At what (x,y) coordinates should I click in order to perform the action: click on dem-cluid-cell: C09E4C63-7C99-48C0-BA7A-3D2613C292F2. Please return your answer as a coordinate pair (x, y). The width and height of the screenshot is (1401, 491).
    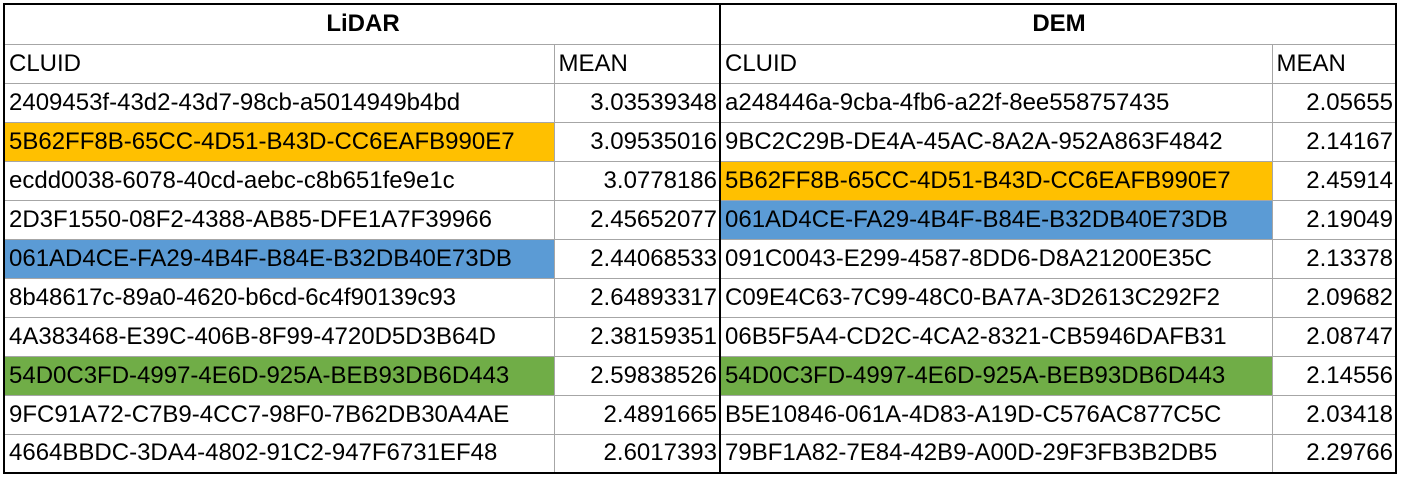
    Looking at the image, I should click on (996, 297).